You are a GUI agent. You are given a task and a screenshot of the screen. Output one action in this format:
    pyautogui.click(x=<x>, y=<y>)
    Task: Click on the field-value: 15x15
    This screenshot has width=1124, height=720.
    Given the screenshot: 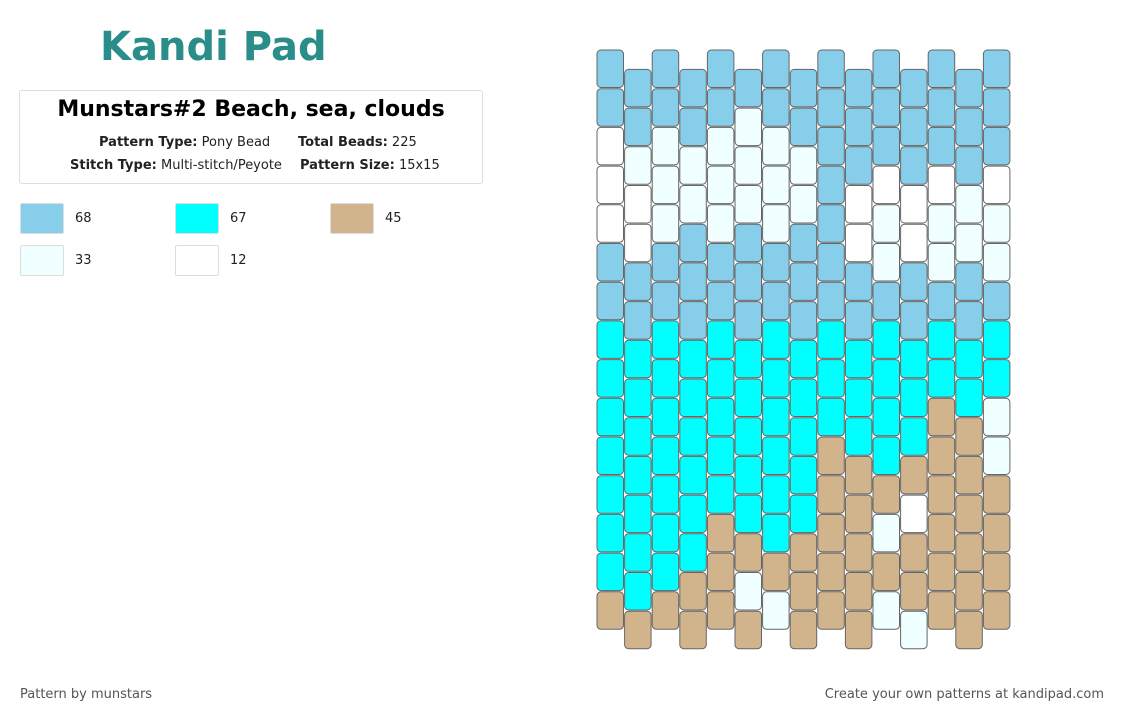 What is the action you would take?
    pyautogui.click(x=419, y=165)
    